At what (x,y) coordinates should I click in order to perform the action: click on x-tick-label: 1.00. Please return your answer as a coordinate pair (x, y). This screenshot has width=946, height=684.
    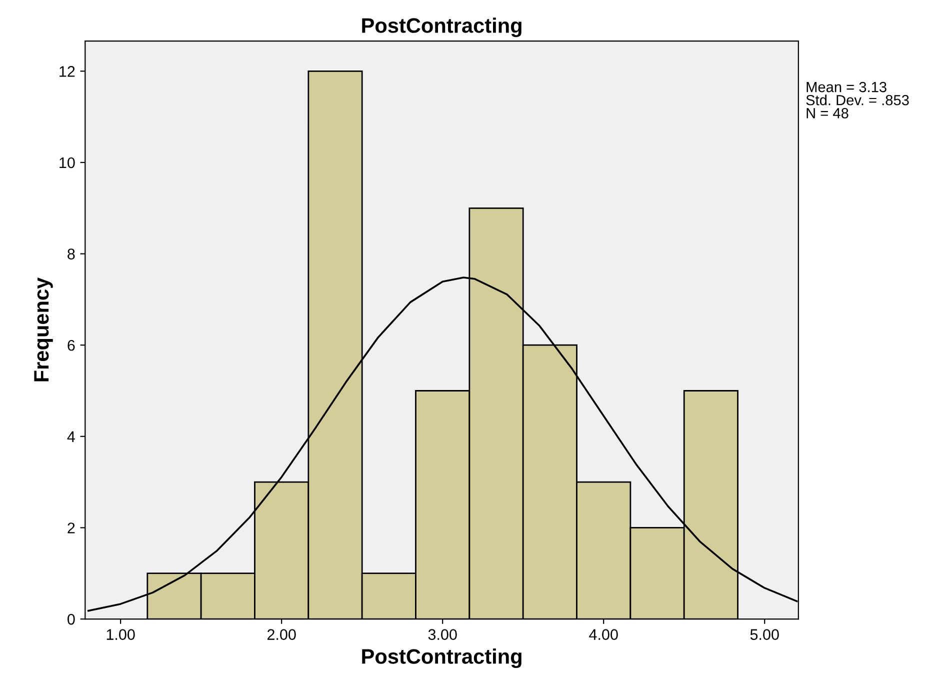
    Looking at the image, I should click on (120, 634).